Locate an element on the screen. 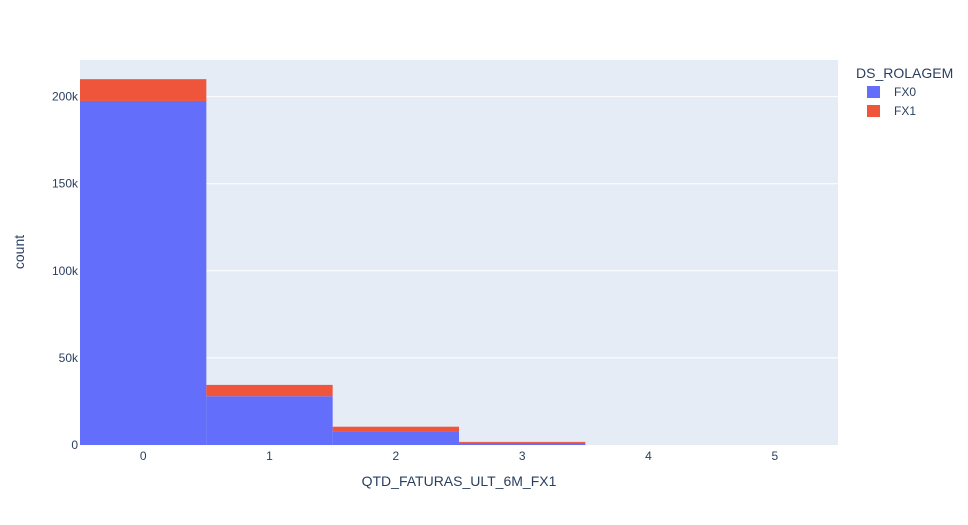 This screenshot has width=968, height=525. x-tick-label: 4 is located at coordinates (648, 456).